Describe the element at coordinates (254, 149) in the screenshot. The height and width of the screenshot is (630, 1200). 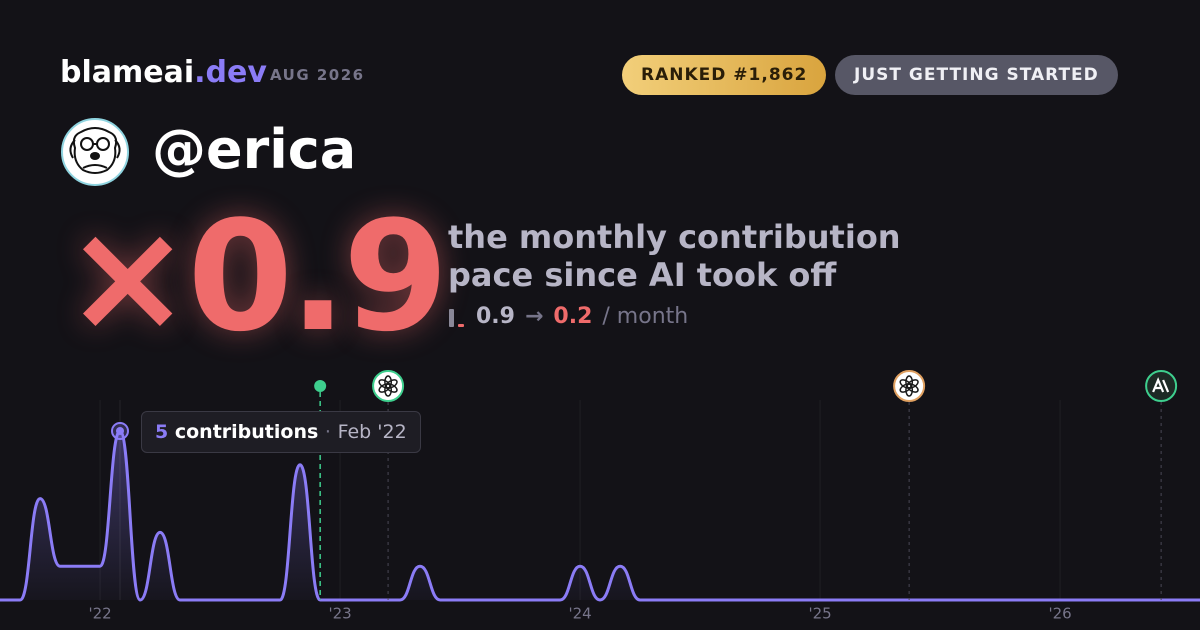
I see `handle: @erica` at that location.